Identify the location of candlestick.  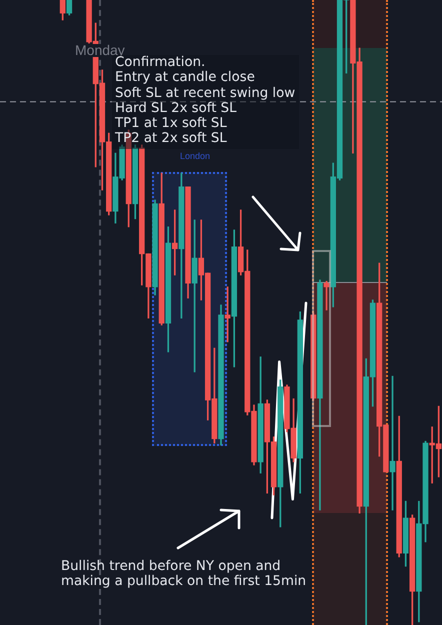
(393, 443).